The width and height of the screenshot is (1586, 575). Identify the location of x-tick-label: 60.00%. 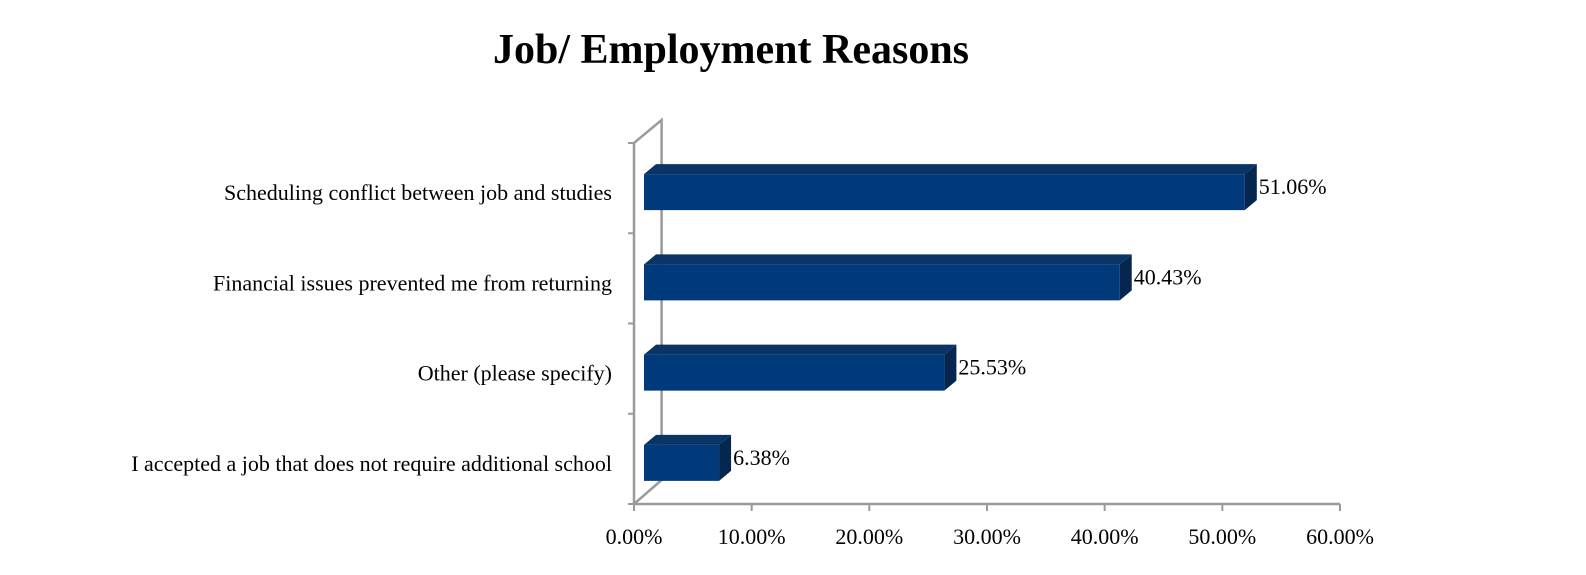
(1340, 536).